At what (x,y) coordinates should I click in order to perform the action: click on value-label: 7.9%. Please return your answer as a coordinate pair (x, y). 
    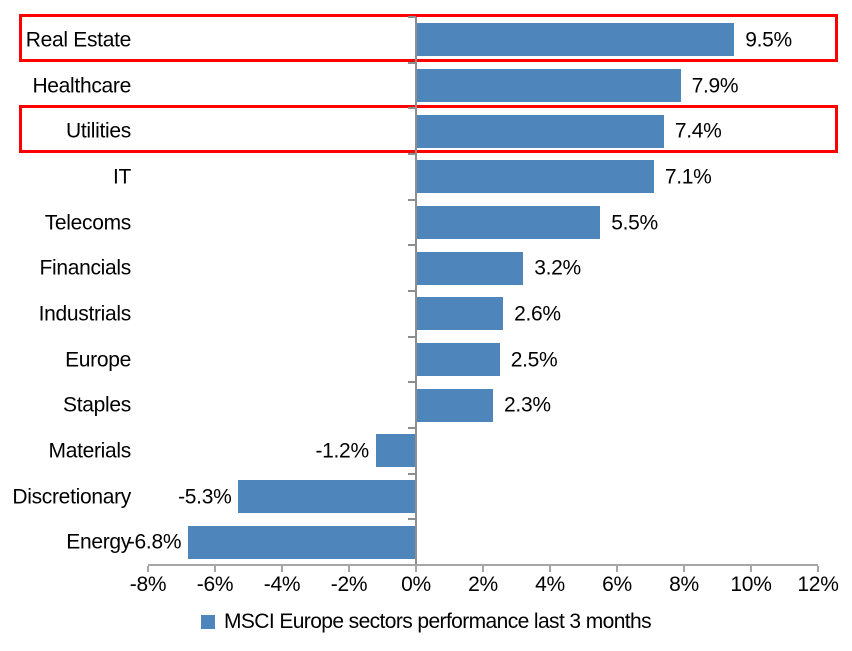
    Looking at the image, I should click on (715, 85).